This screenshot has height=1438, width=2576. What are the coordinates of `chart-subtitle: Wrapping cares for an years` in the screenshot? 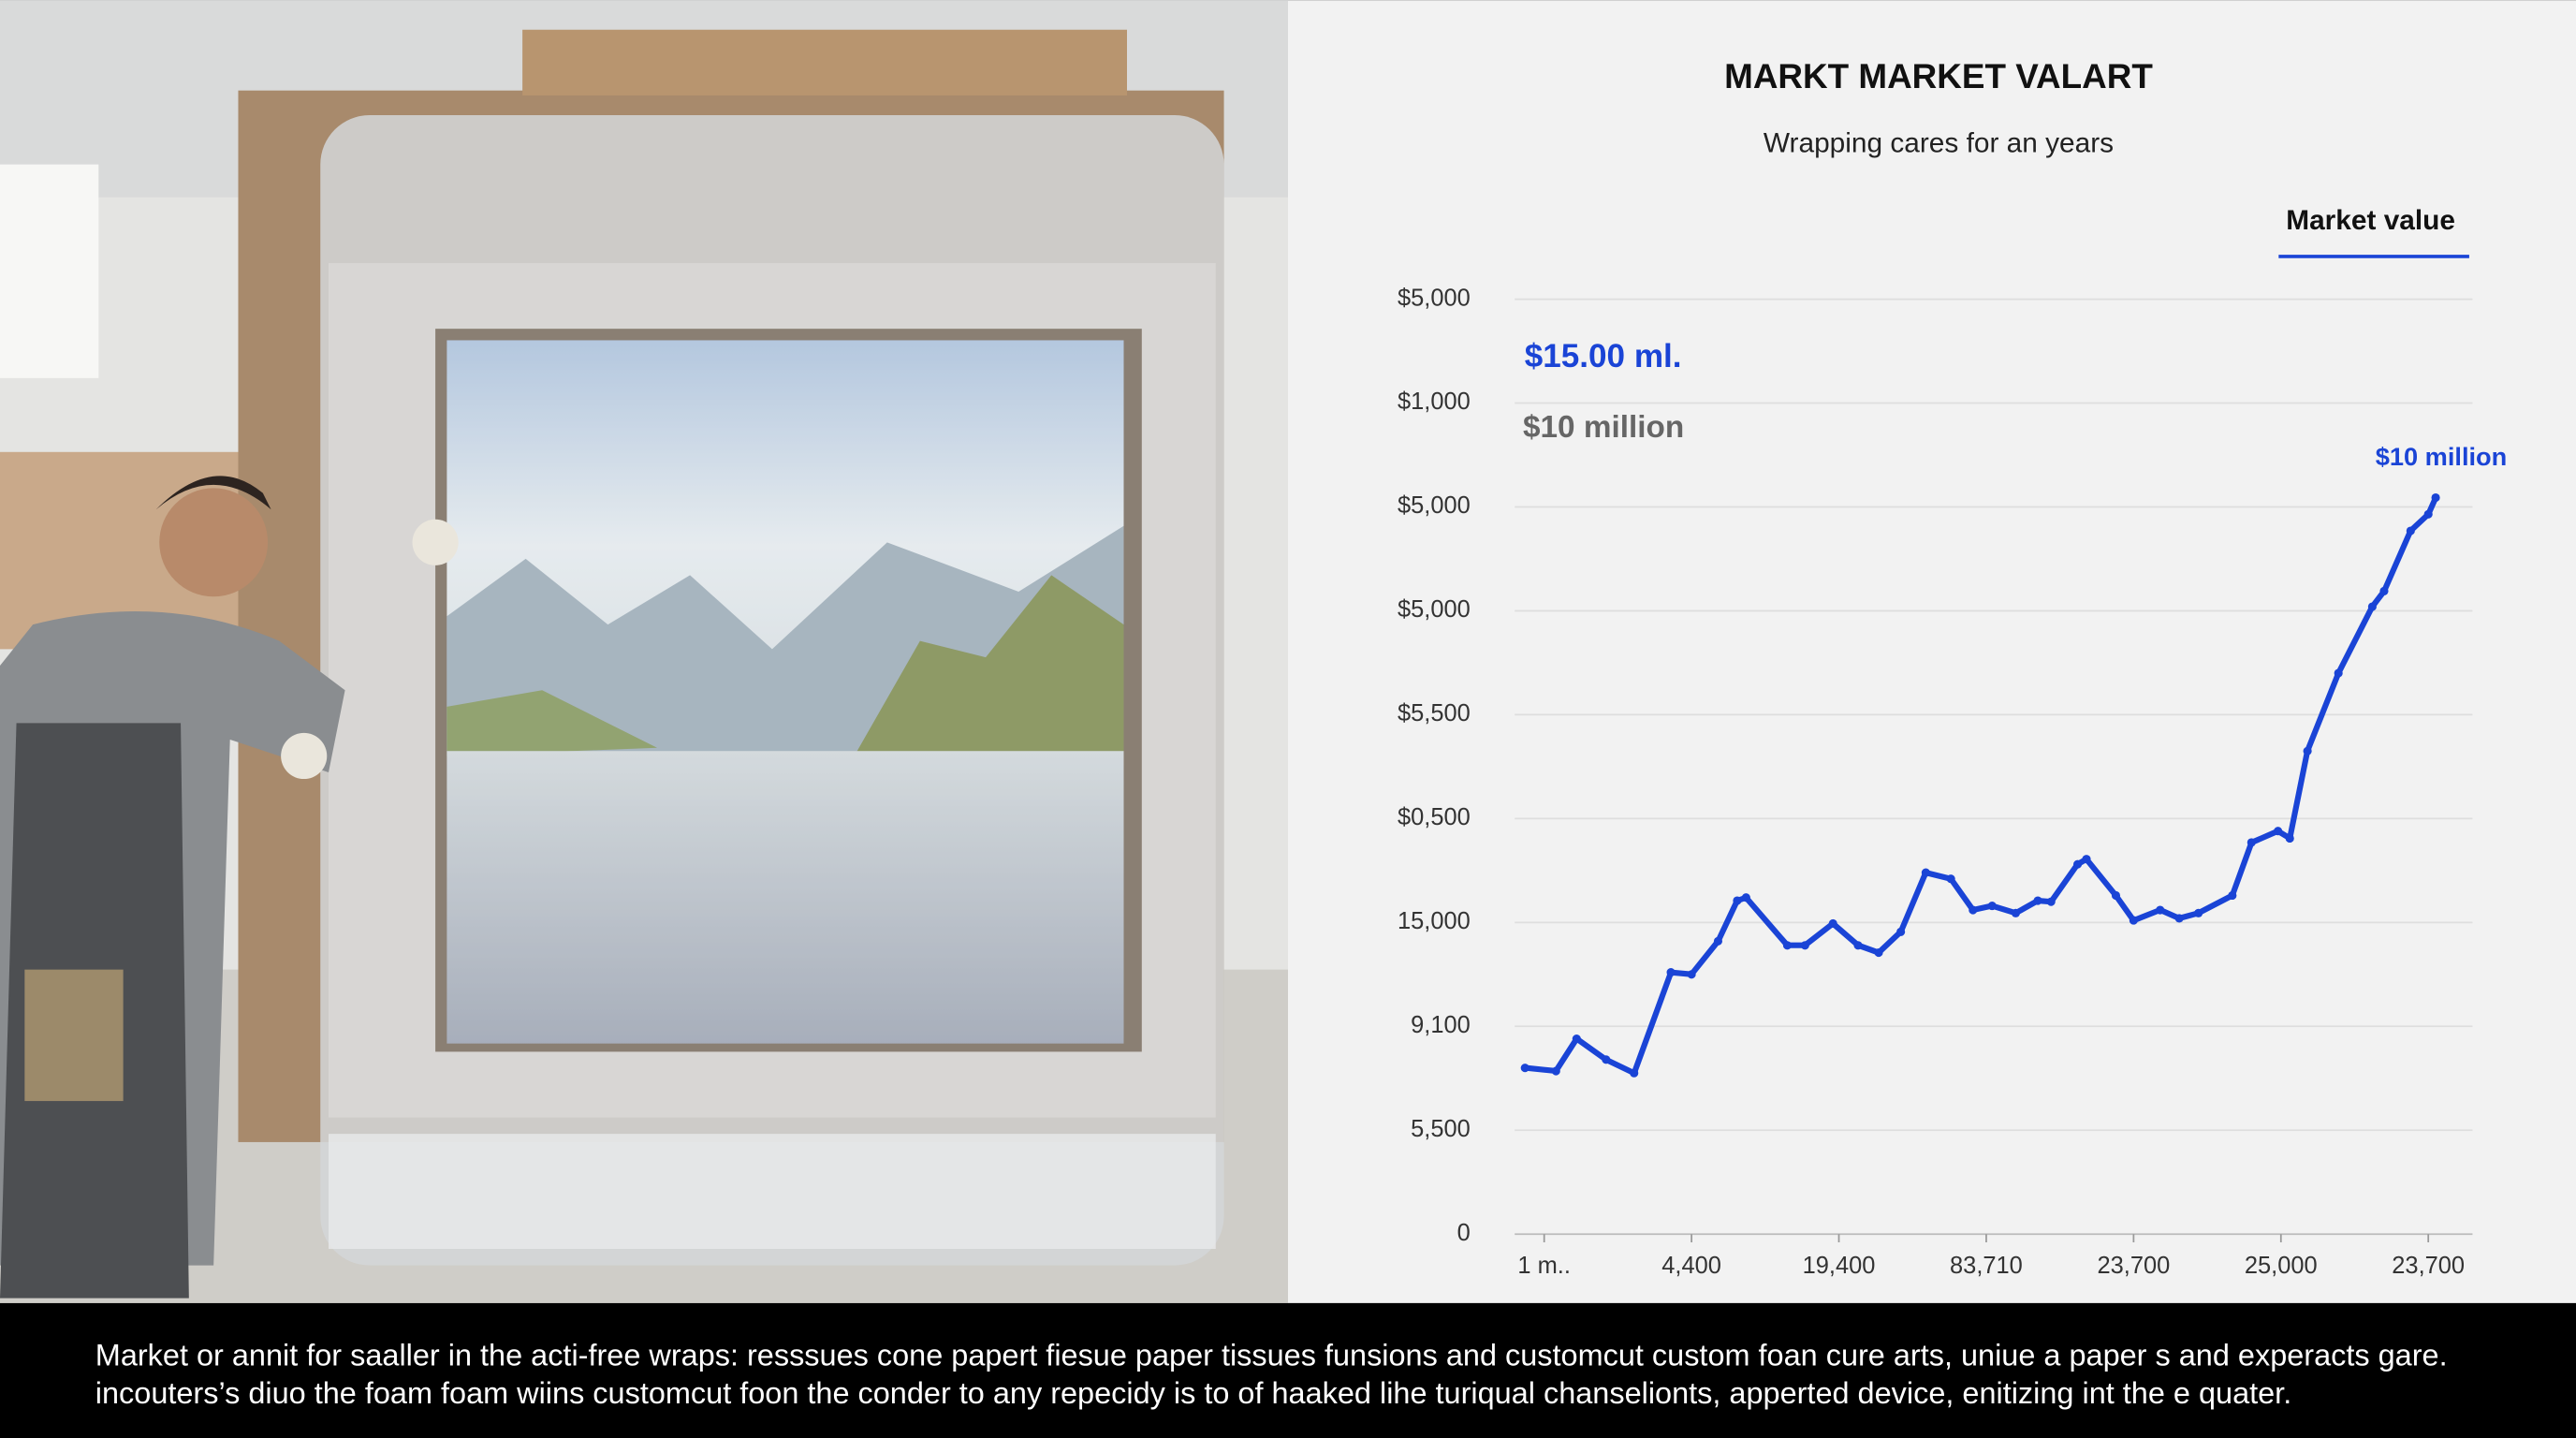 It's located at (1939, 142).